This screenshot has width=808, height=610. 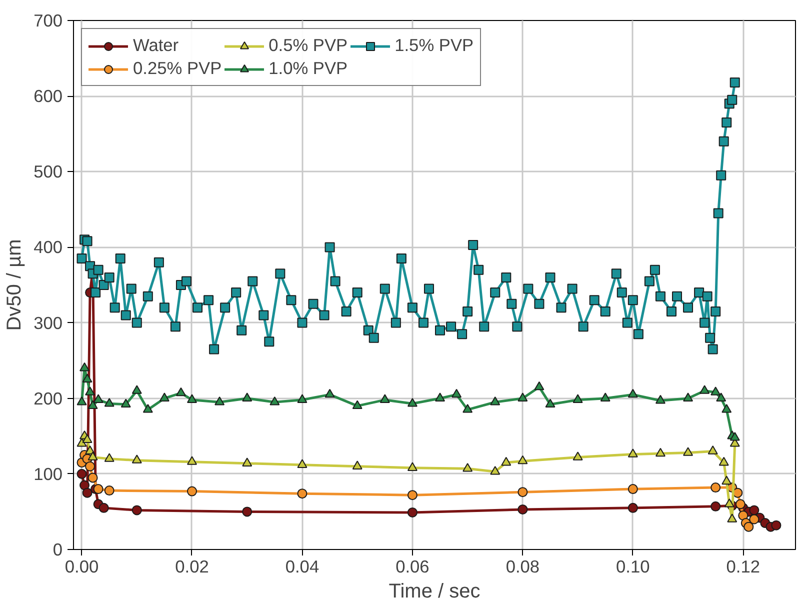 I want to click on x-tick-label: 0.04, so click(x=302, y=566).